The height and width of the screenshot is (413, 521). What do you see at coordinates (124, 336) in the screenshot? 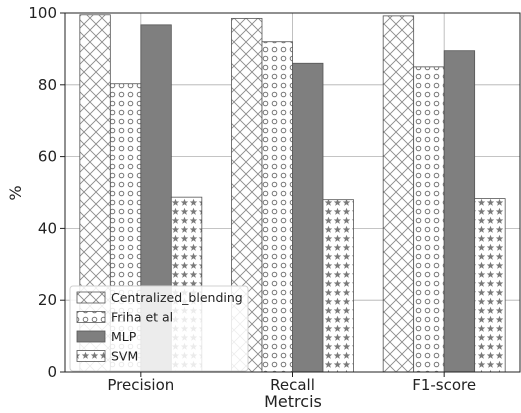
I see `legend-label: MLP` at bounding box center [124, 336].